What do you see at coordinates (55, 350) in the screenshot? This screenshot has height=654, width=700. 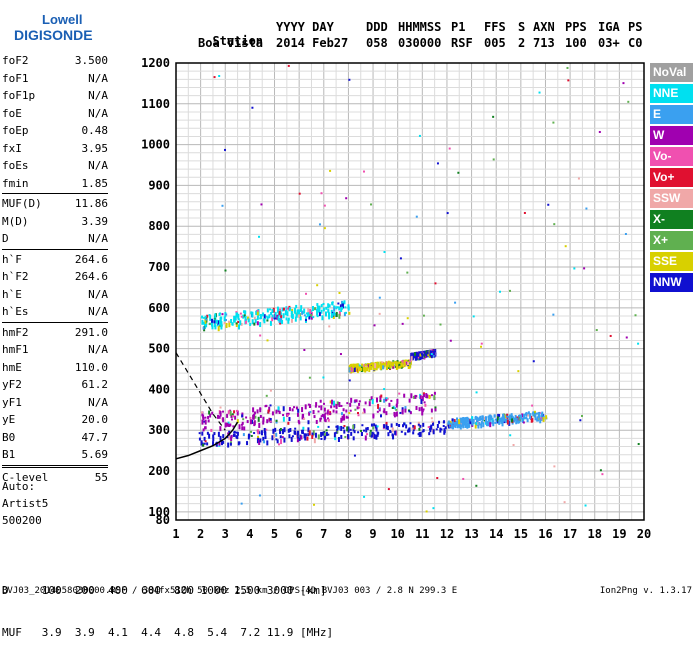 I see `param-row: hmF1 N/A` at bounding box center [55, 350].